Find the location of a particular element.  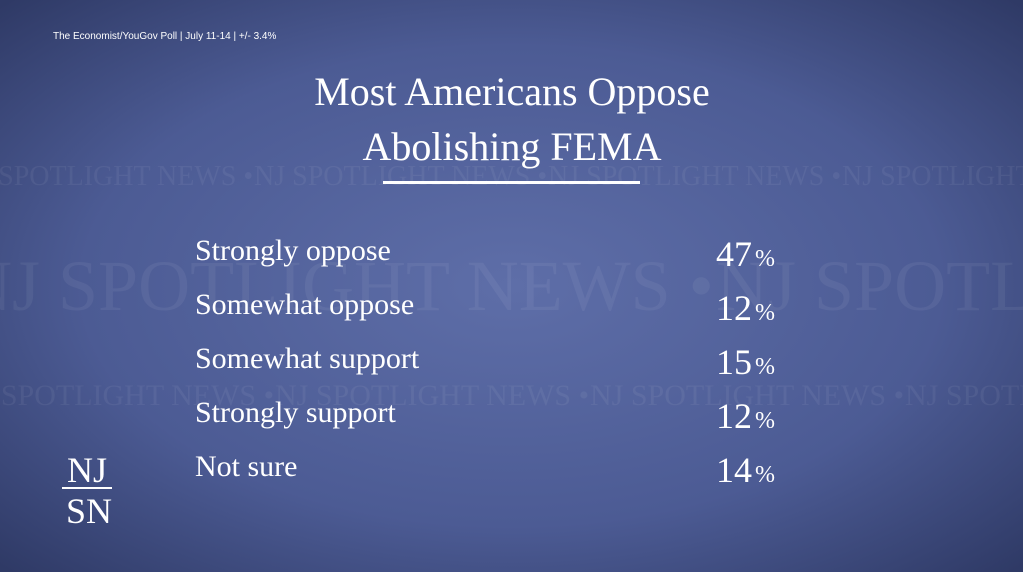

title: Abolishing FEMA is located at coordinates (512, 146).